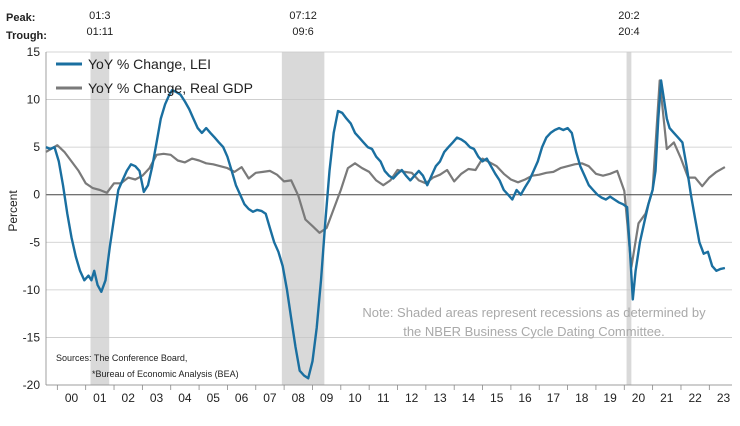 This screenshot has width=740, height=426. What do you see at coordinates (242, 398) in the screenshot?
I see `x-tick-label: 06` at bounding box center [242, 398].